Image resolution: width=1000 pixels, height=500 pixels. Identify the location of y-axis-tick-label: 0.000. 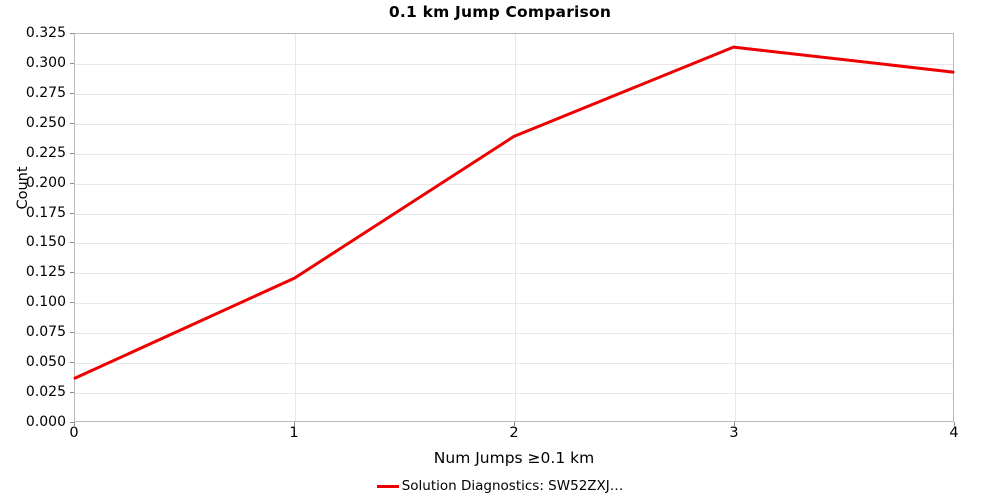
(45, 422).